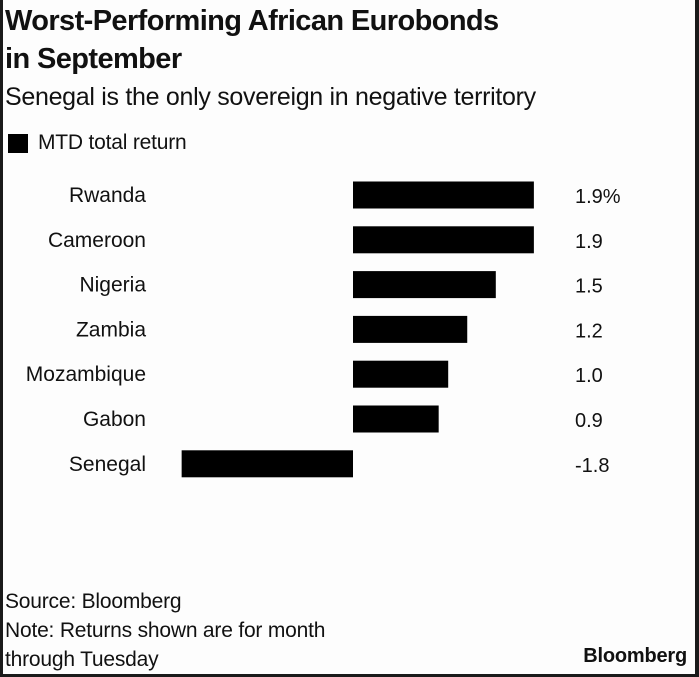 This screenshot has width=699, height=677. I want to click on value-label: 1.0, so click(589, 376).